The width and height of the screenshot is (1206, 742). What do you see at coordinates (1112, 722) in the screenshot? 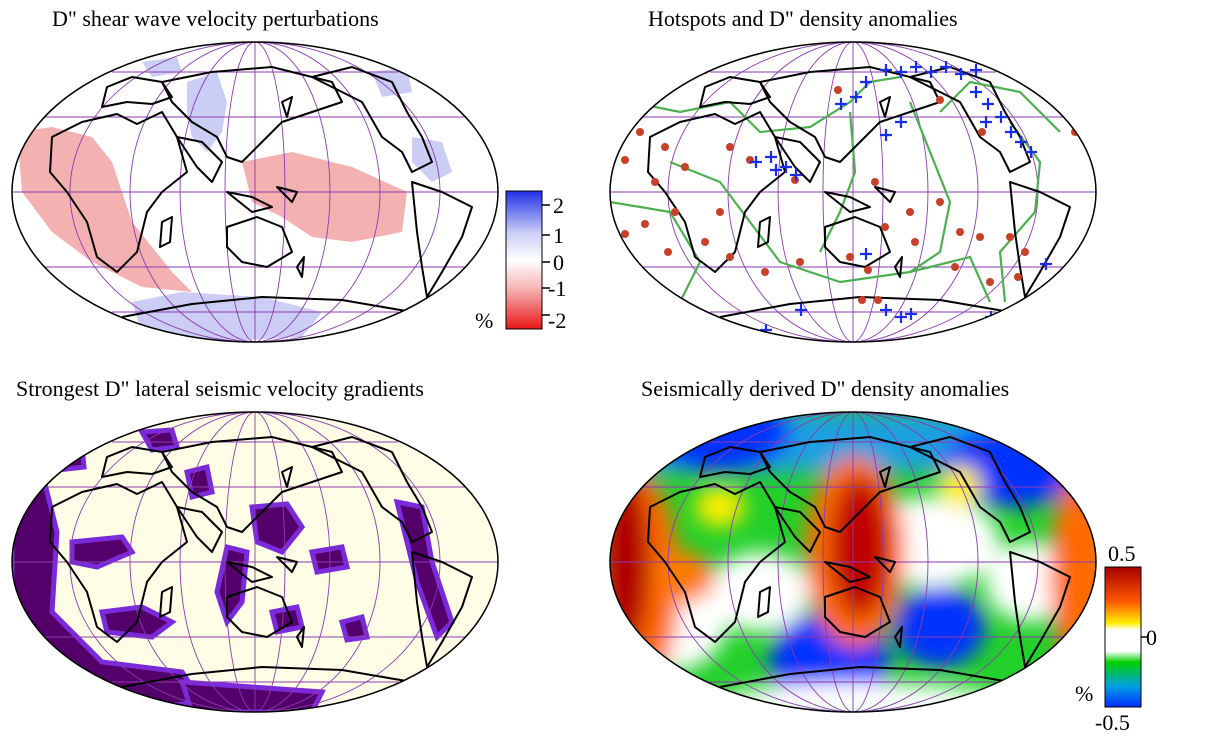
I see `tick-label: -0.5` at bounding box center [1112, 722].